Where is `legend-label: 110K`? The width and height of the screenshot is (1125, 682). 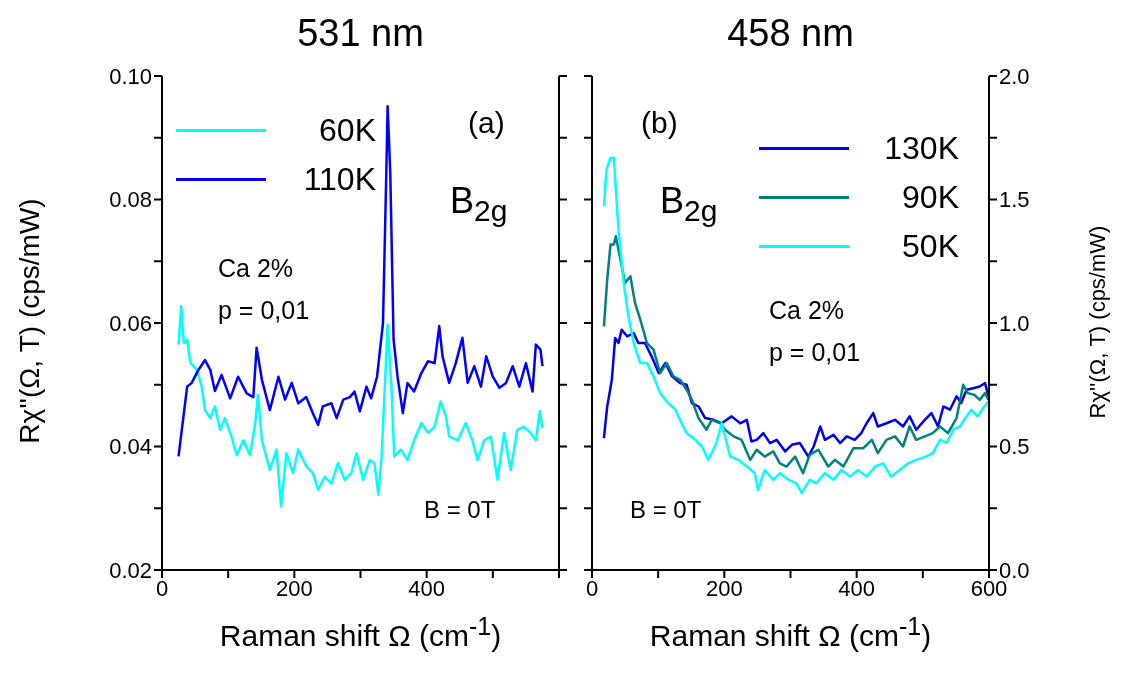
legend-label: 110K is located at coordinates (339, 179).